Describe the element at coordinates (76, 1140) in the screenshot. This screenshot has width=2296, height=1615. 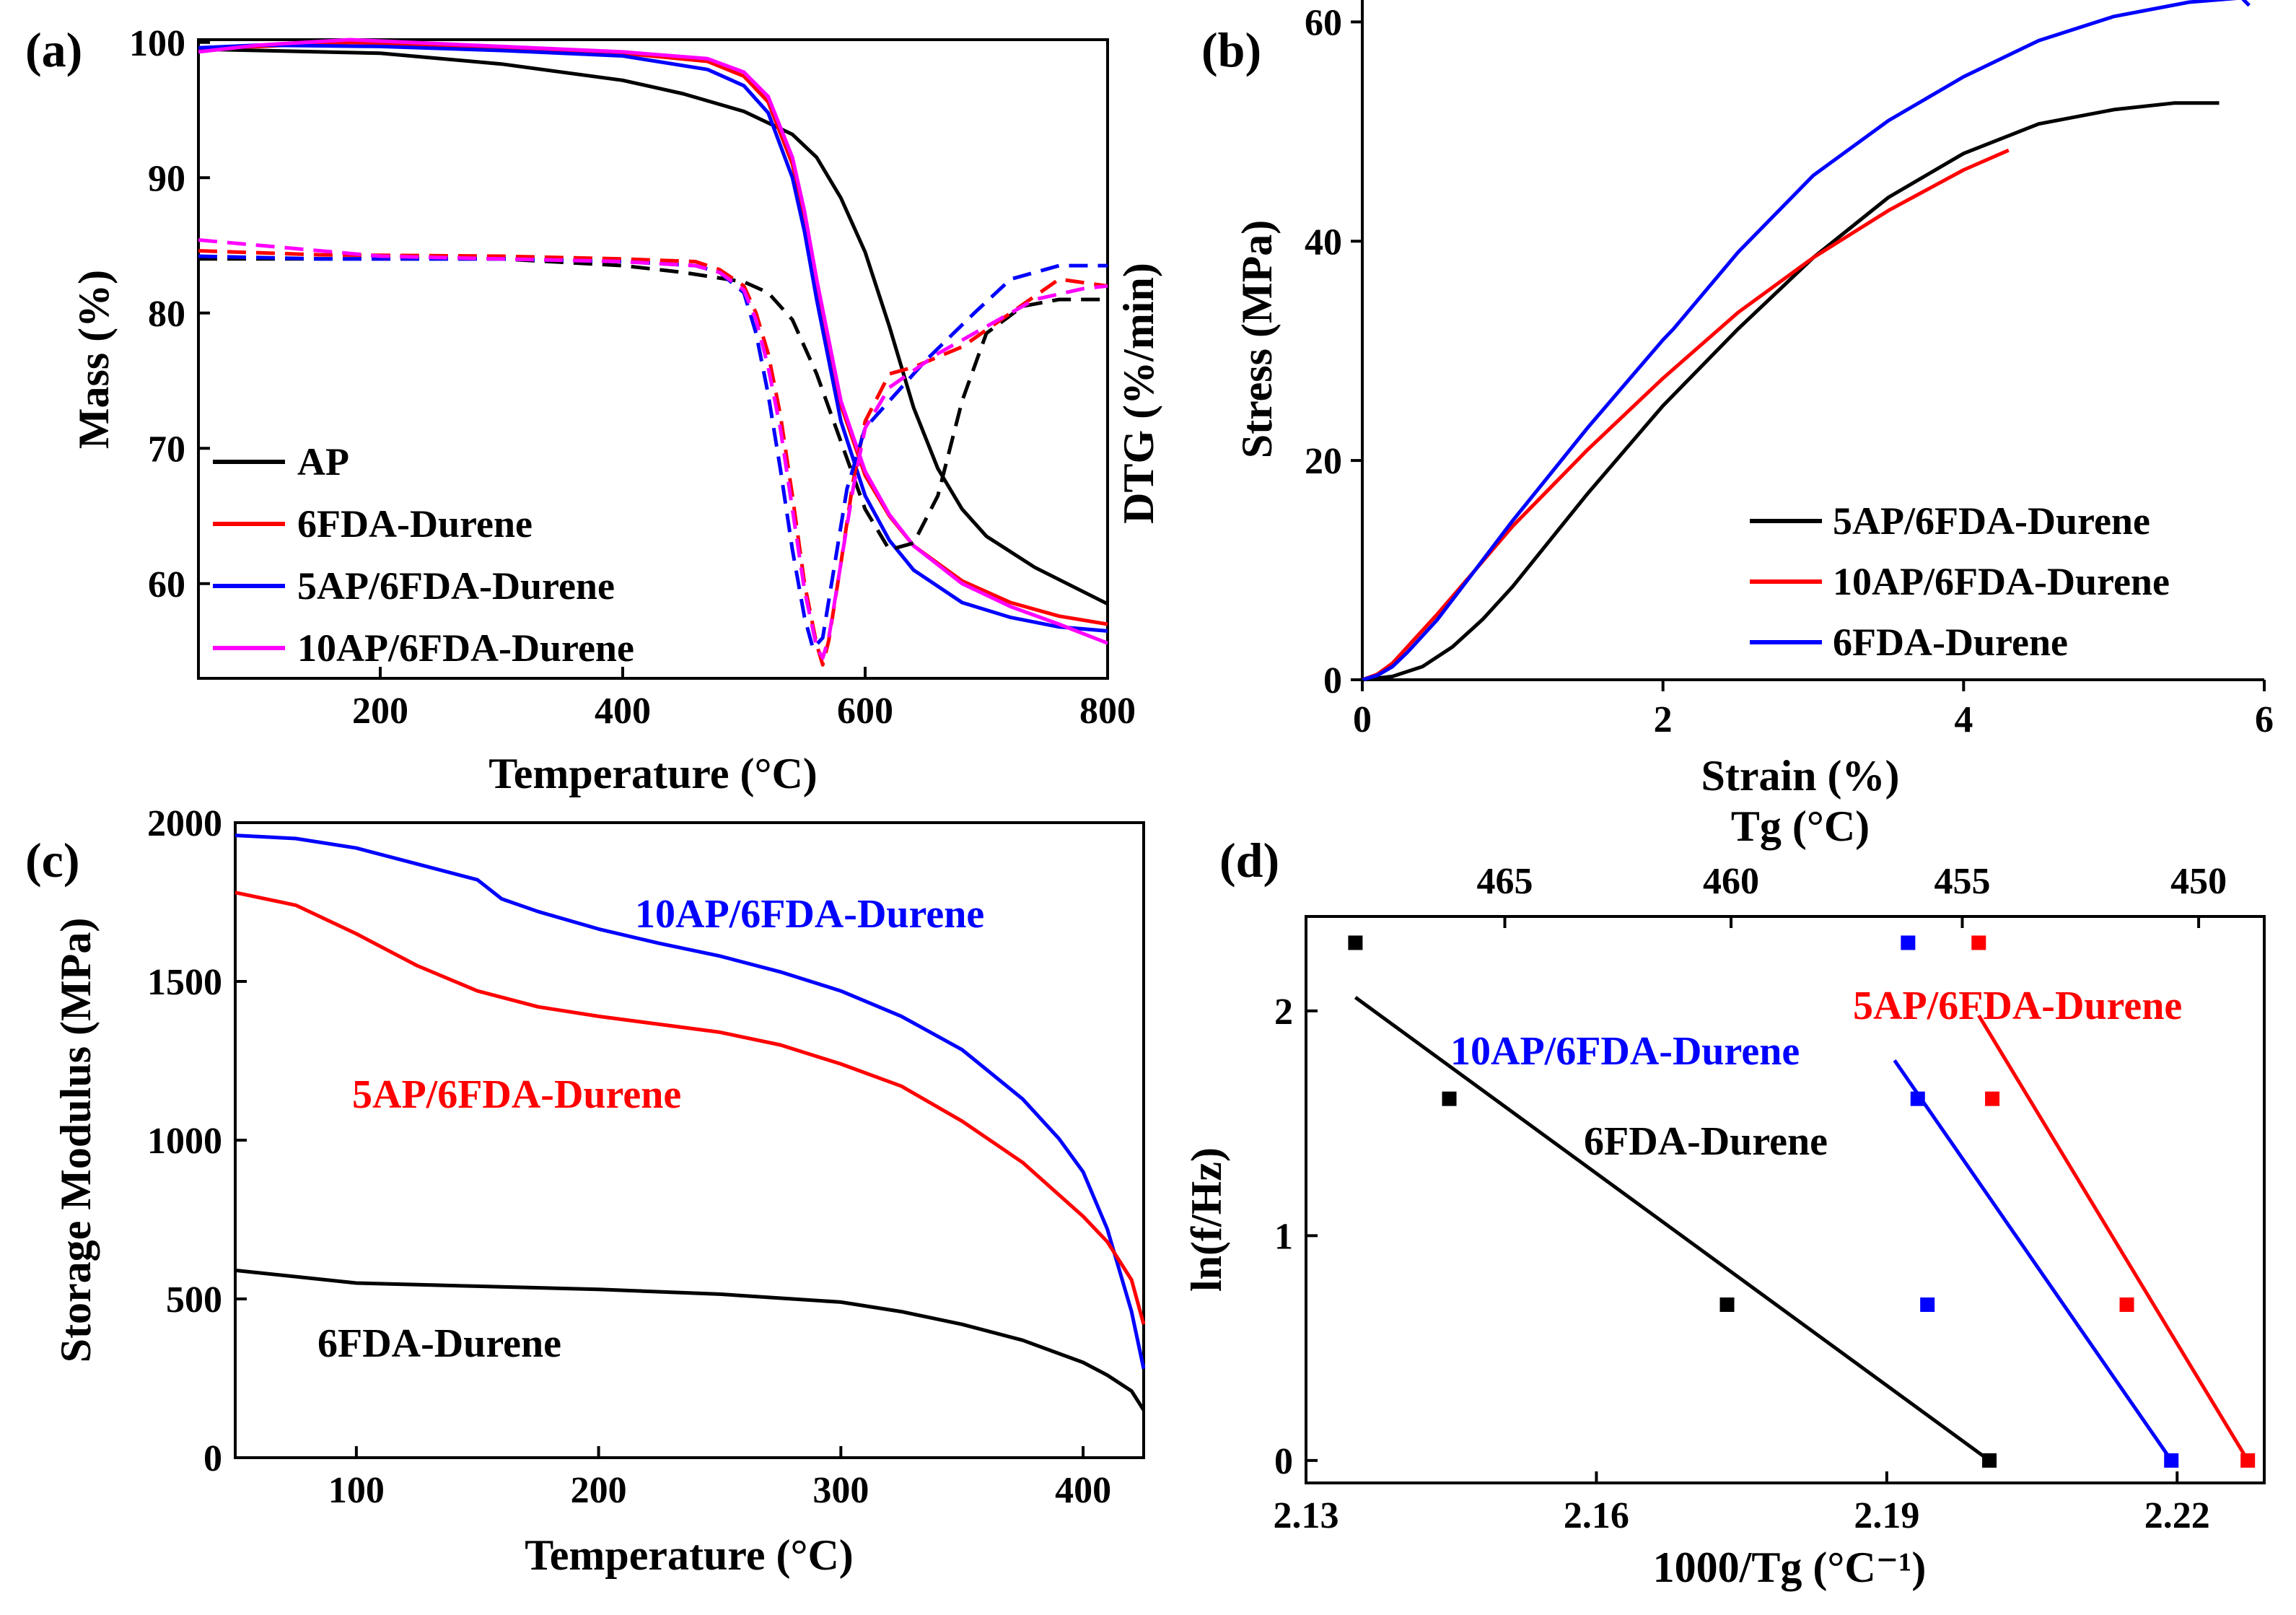
I see `y-axis-title: Storage Modulus (MPa)` at that location.